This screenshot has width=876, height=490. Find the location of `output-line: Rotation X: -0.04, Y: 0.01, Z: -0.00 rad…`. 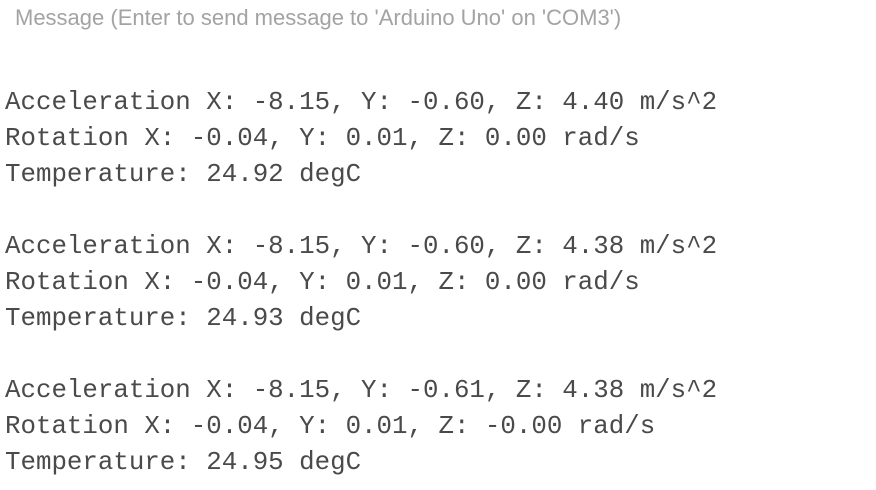

output-line: Rotation X: -0.04, Y: 0.01, Z: -0.00 rad… is located at coordinates (330, 426).